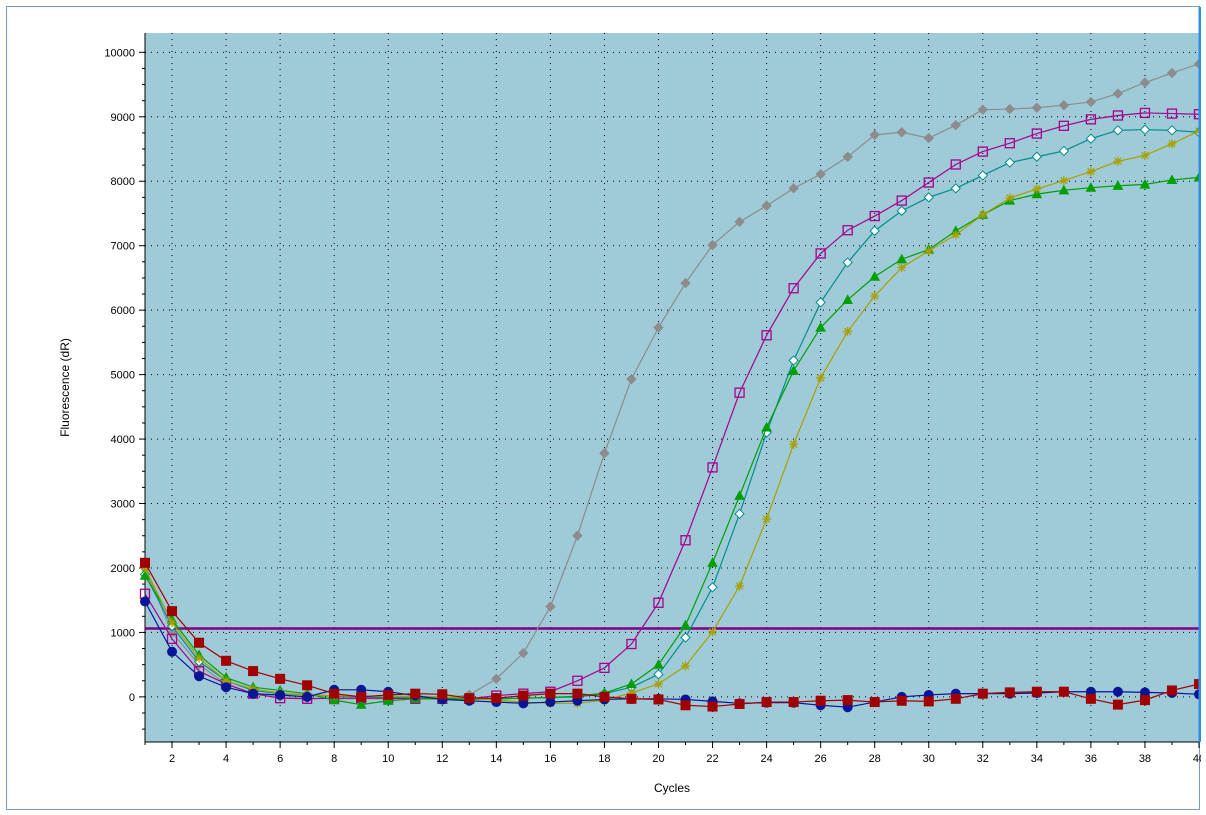 The width and height of the screenshot is (1206, 815). Describe the element at coordinates (123, 569) in the screenshot. I see `y-tick-label: 2000` at that location.